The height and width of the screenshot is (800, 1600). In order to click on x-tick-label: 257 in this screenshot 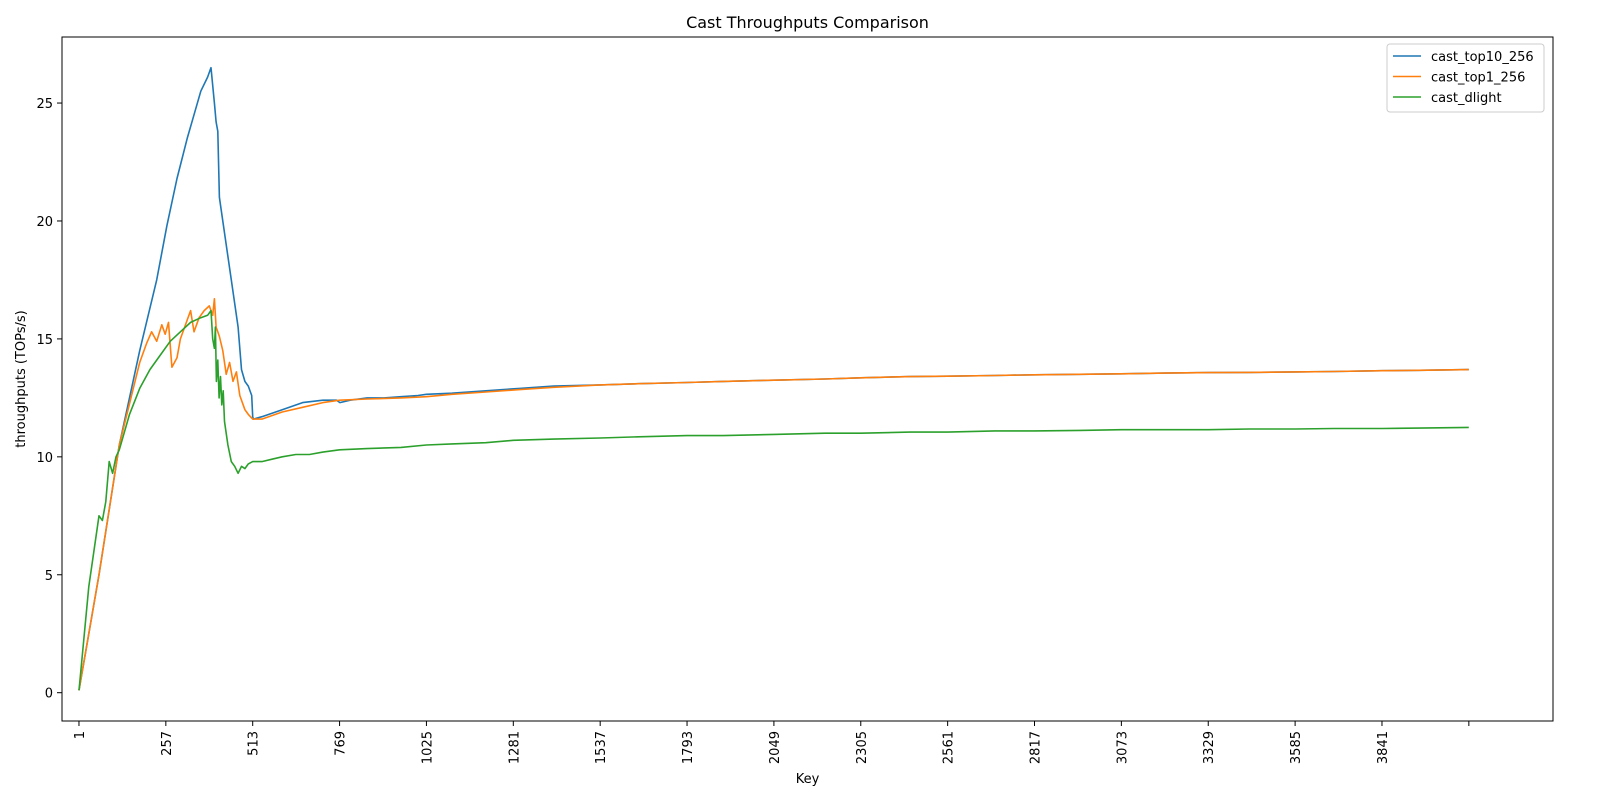, I will do `click(167, 743)`.